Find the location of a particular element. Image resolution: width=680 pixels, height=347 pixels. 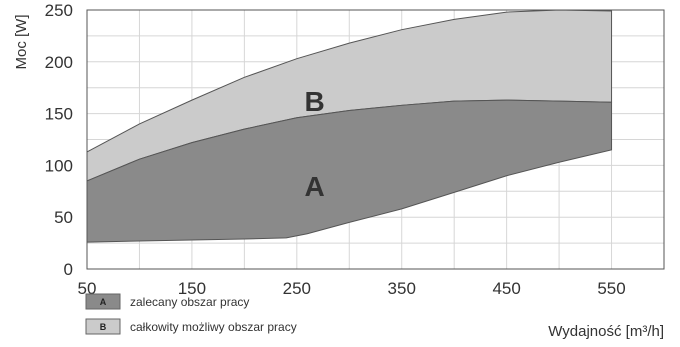

legend-label: całkowity możliwy obszar pracy is located at coordinates (213, 327).